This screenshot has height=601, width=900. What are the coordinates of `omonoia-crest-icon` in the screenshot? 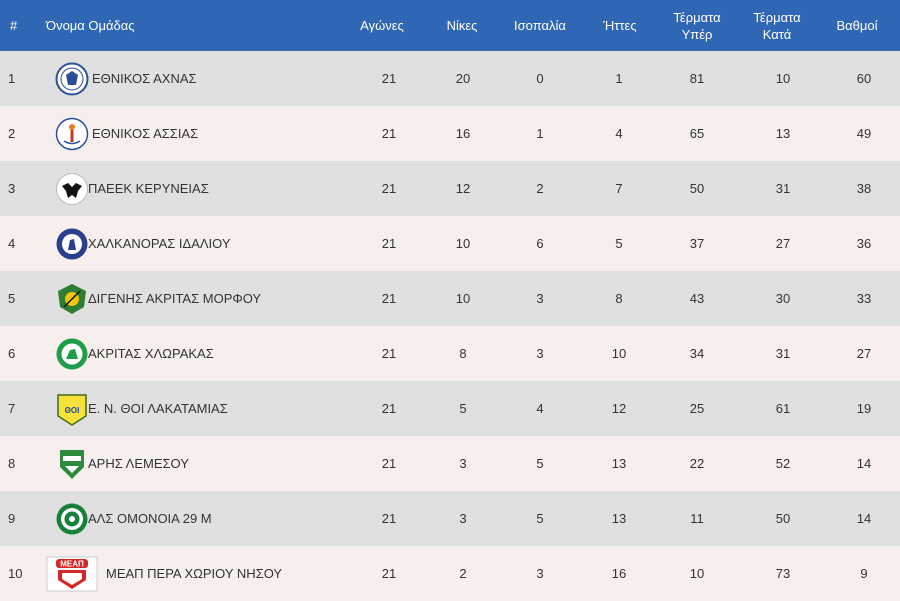 It's located at (72, 518).